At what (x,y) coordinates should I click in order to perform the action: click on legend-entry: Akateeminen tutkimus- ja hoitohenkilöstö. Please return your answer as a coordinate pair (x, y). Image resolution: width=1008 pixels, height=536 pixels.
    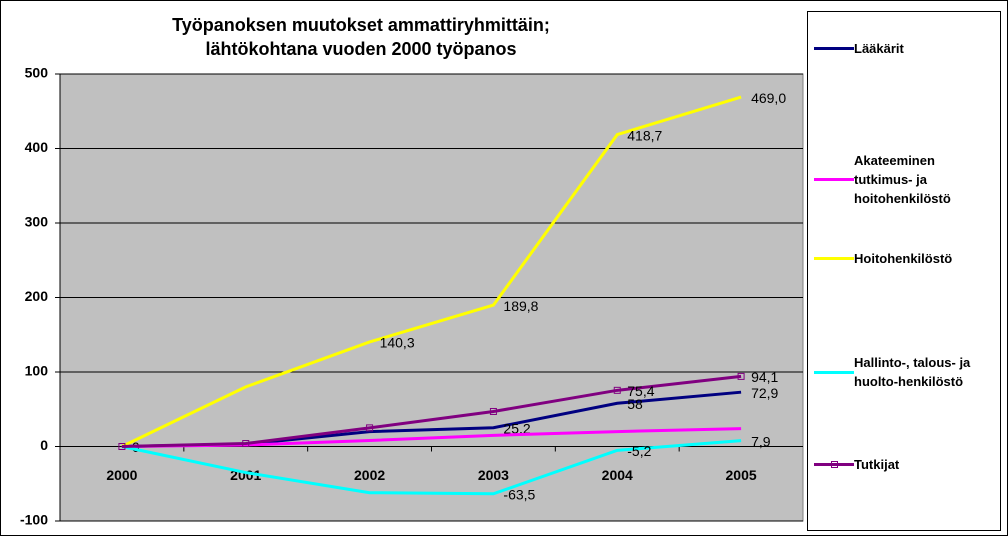
    Looking at the image, I should click on (906, 179).